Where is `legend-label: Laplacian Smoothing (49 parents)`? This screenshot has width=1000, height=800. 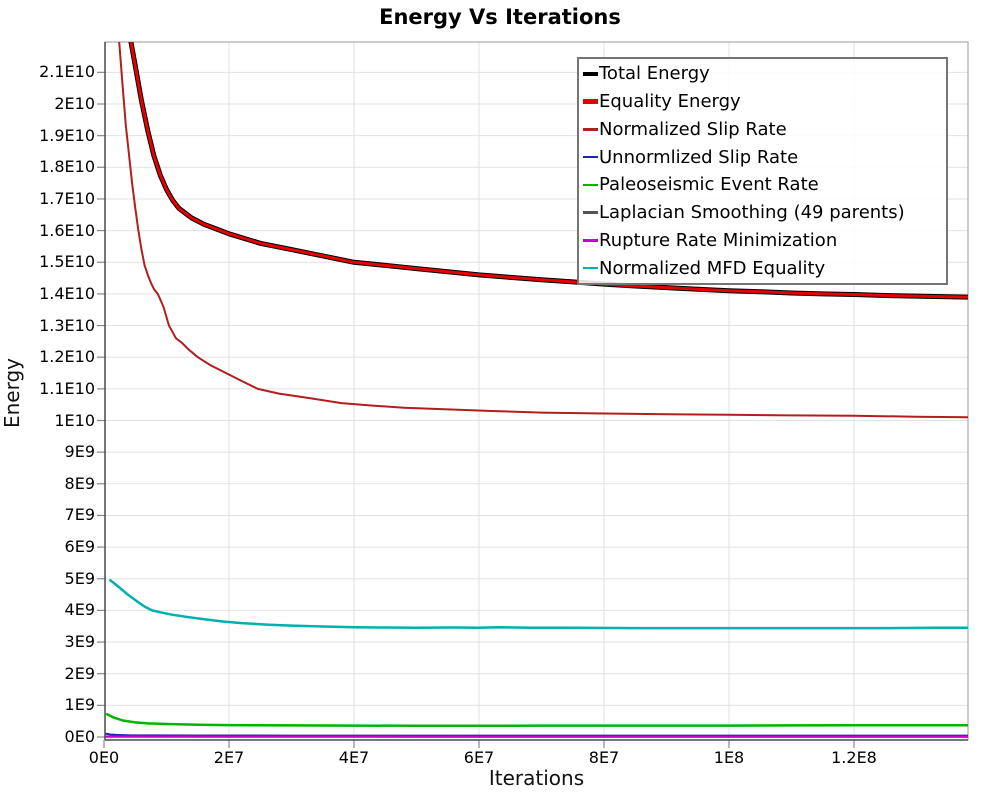 legend-label: Laplacian Smoothing (49 parents) is located at coordinates (752, 213).